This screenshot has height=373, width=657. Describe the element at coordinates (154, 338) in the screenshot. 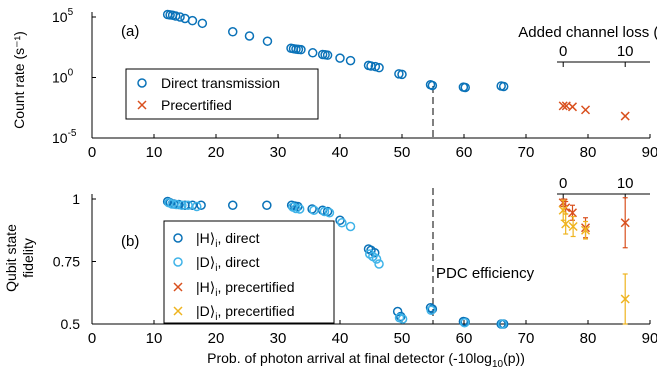

I see `panel-b-x-tick-label: 10` at that location.